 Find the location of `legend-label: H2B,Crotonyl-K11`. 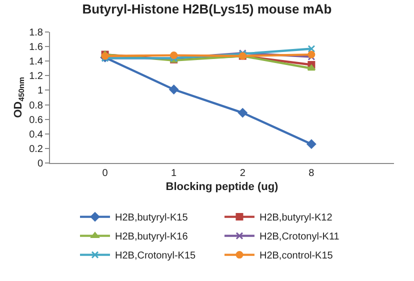

legend-label: H2B,Crotonyl-K11 is located at coordinates (299, 237).